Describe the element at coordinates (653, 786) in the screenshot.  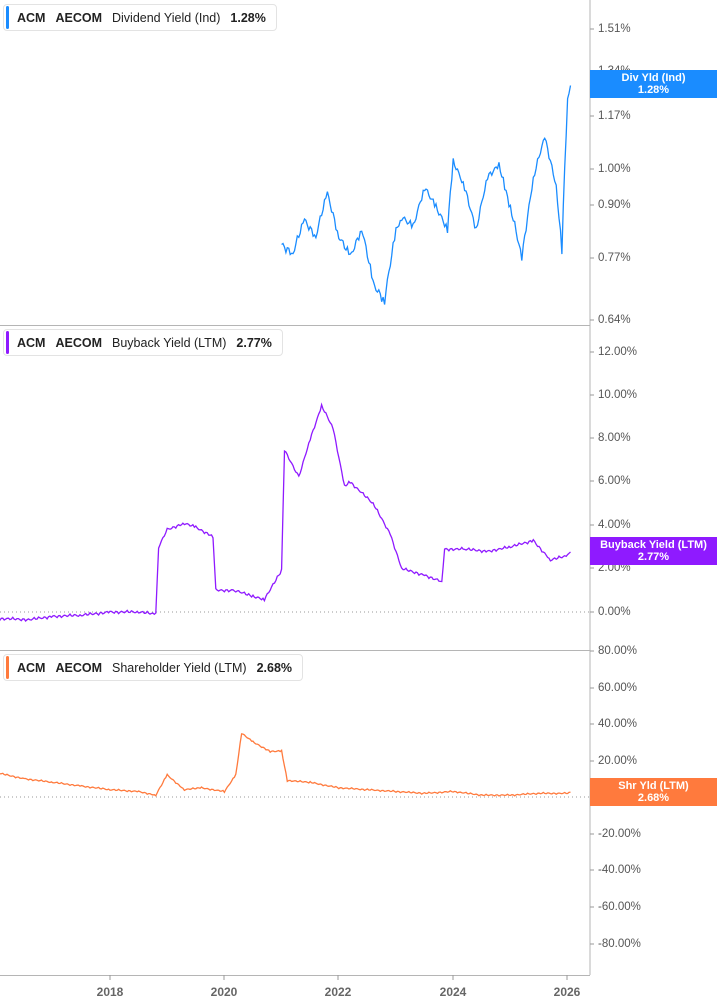
I see `badge-label: Shr Yld (LTM)` at that location.